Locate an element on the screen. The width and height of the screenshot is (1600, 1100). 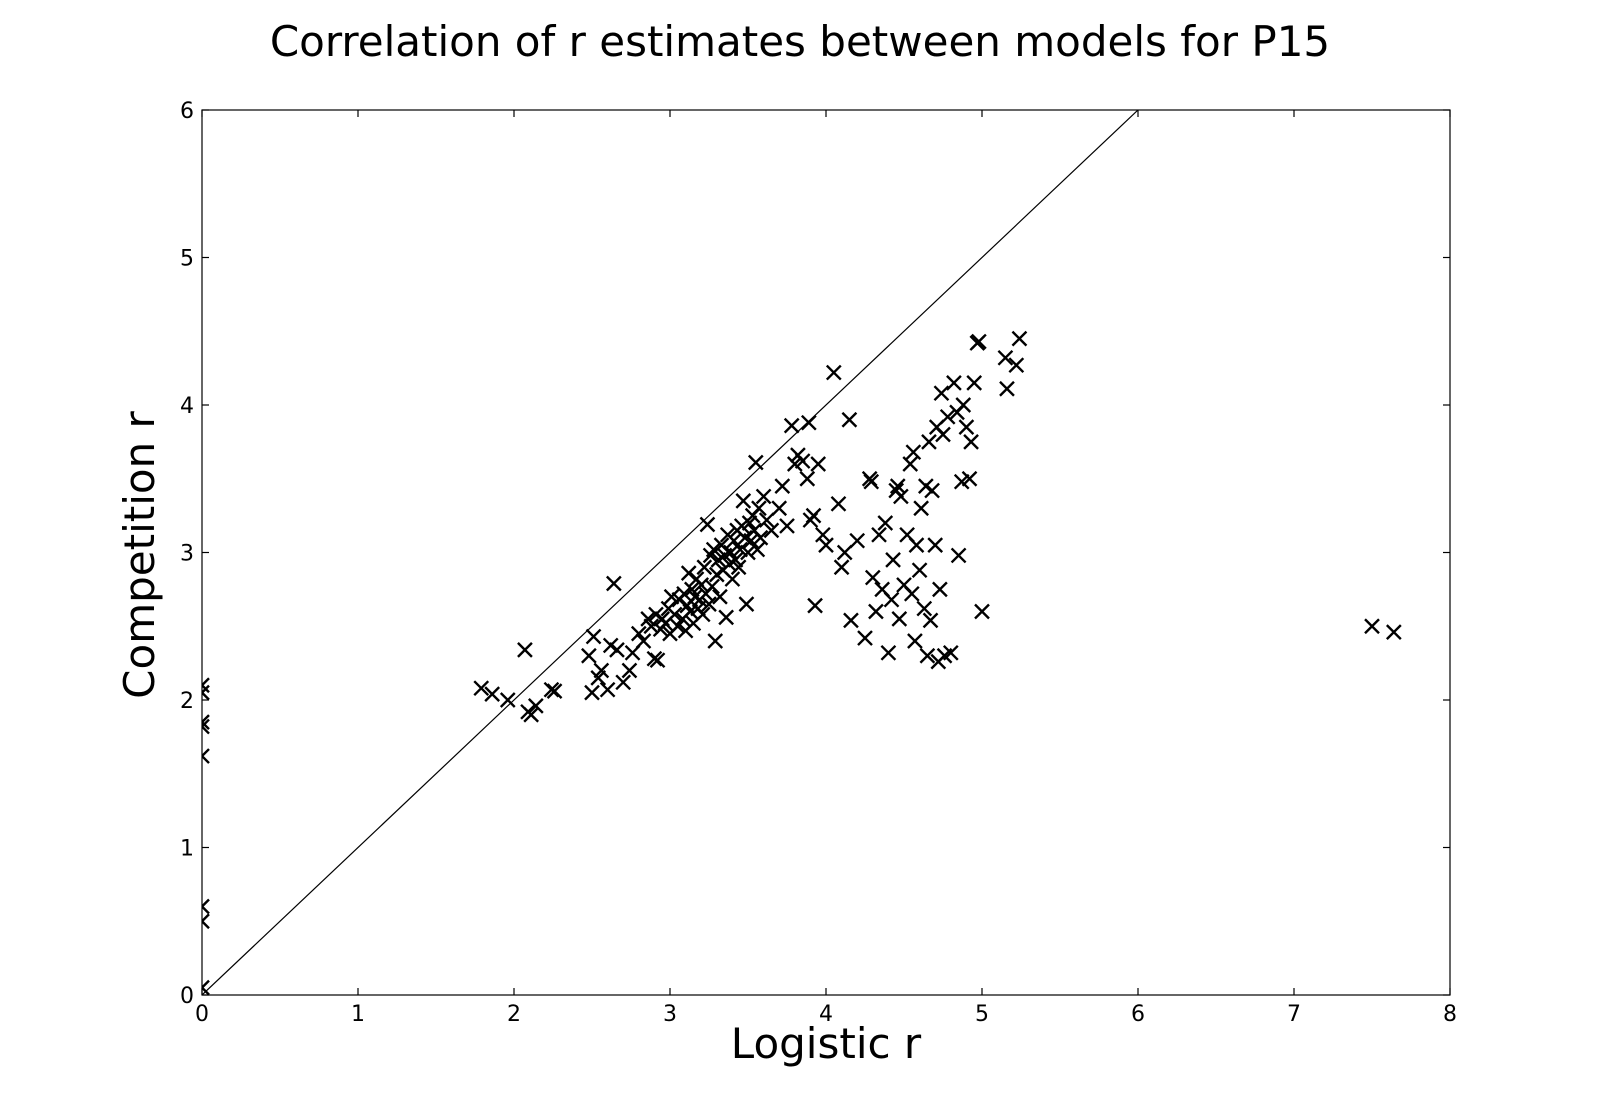
x-tick-label: 1 is located at coordinates (358, 1014).